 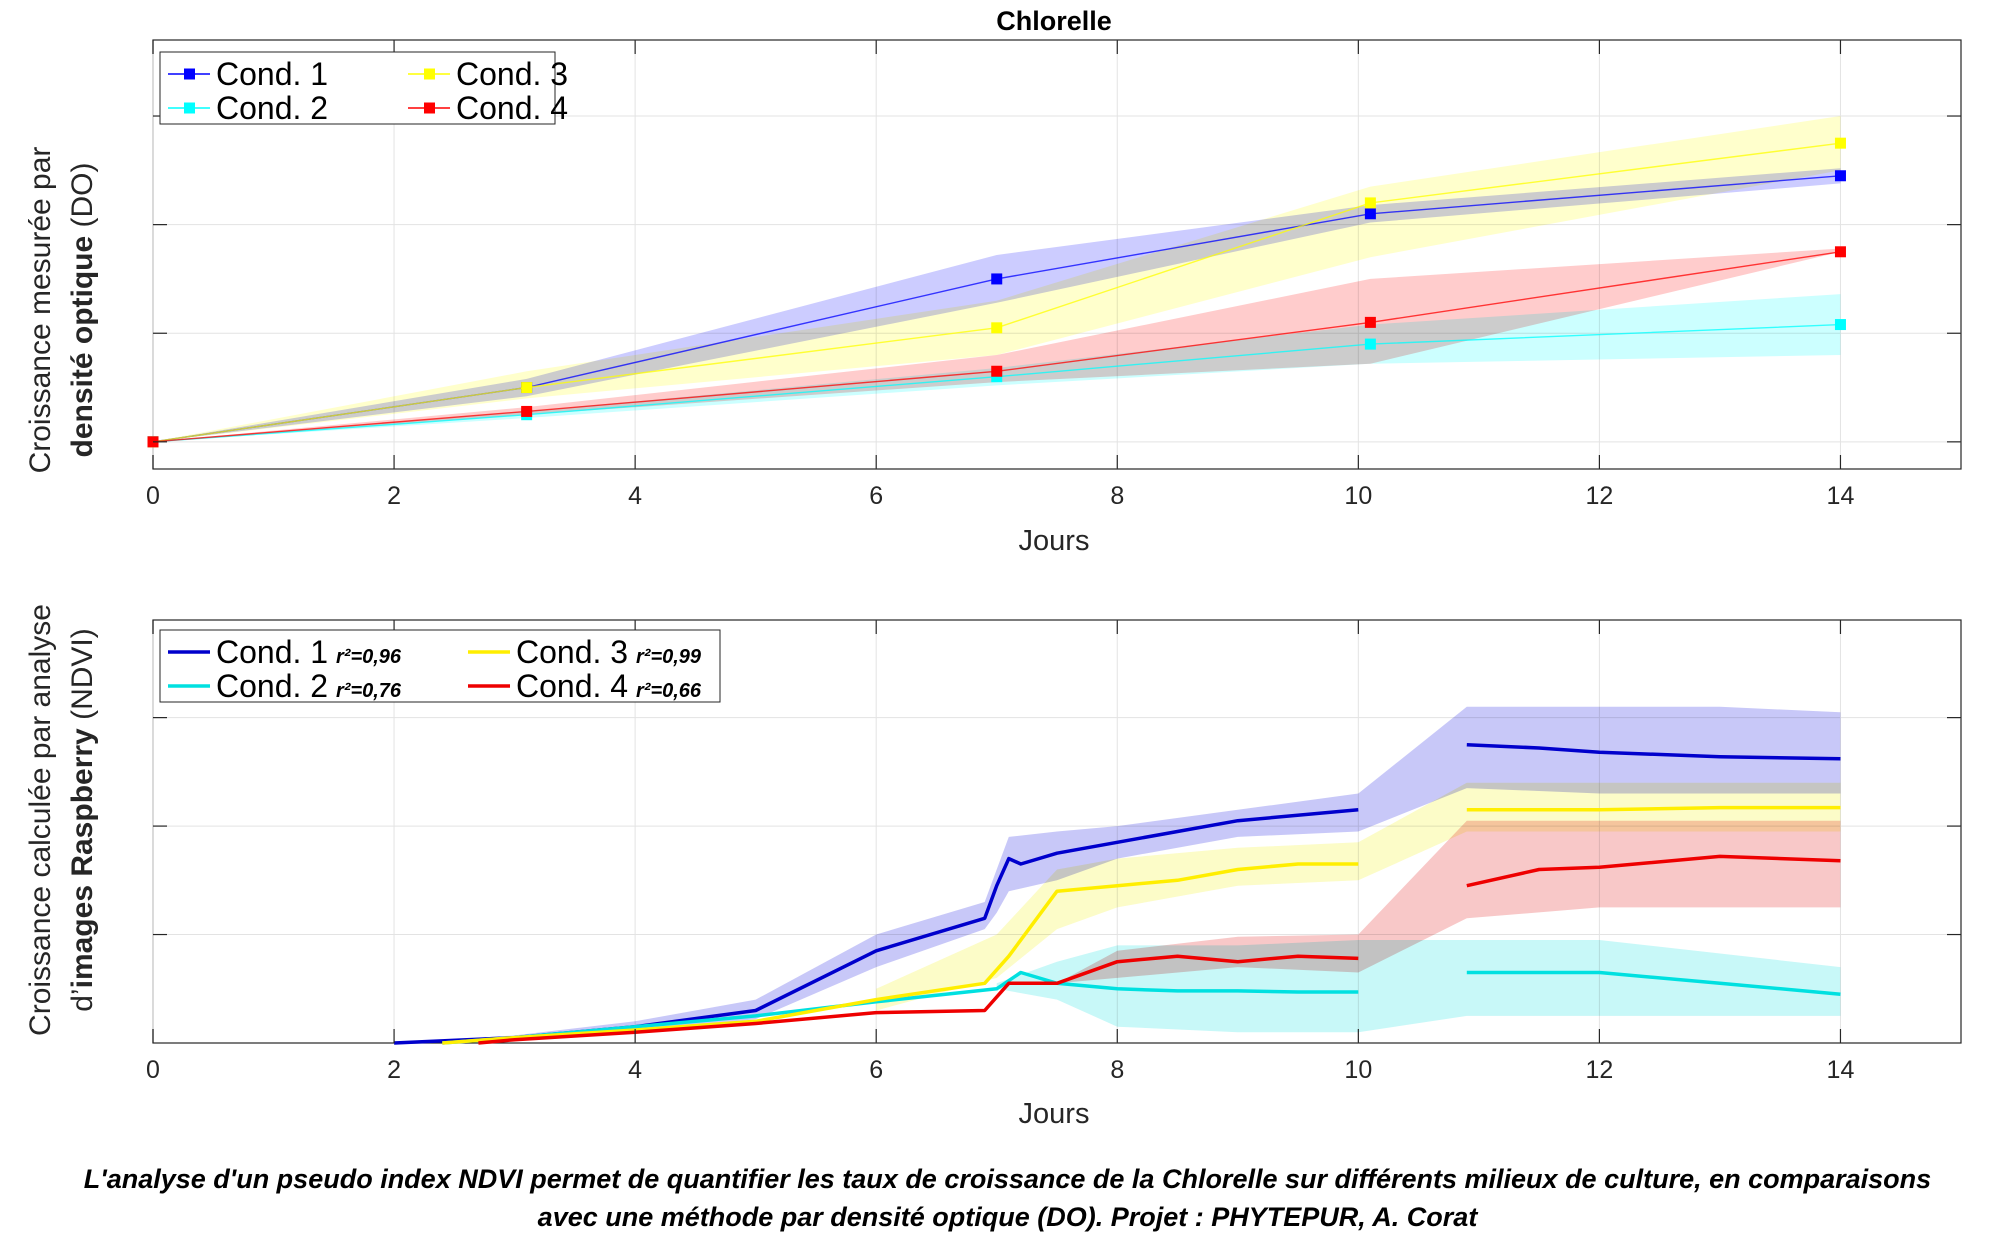 I want to click on x-tick-label-bottom-8: 8, so click(x=1117, y=1070).